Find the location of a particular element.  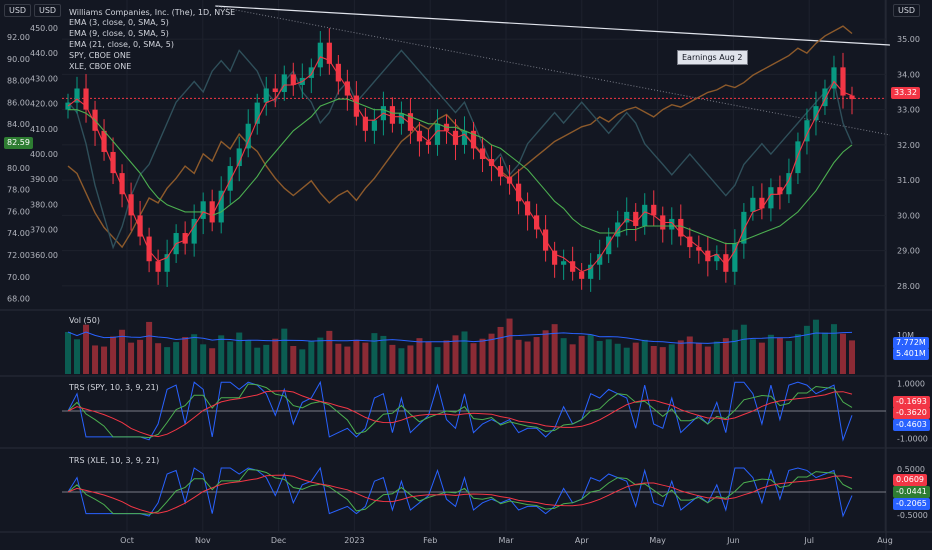

legend-ema21: EMA (21, close, 0, SMA, 5) is located at coordinates (121, 44).